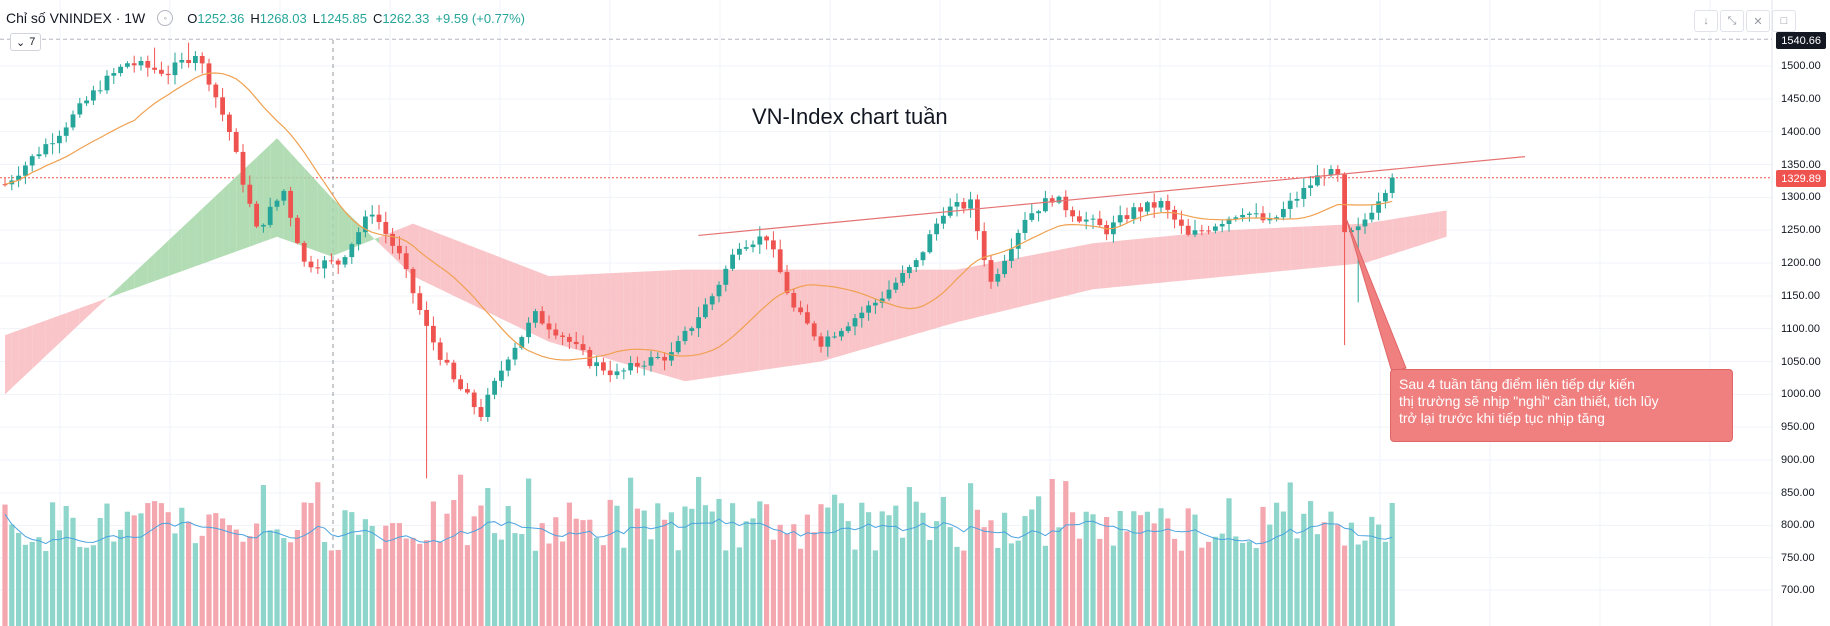  Describe the element at coordinates (165, 18) in the screenshot. I see `visibility-eye-icon: ◦` at that location.